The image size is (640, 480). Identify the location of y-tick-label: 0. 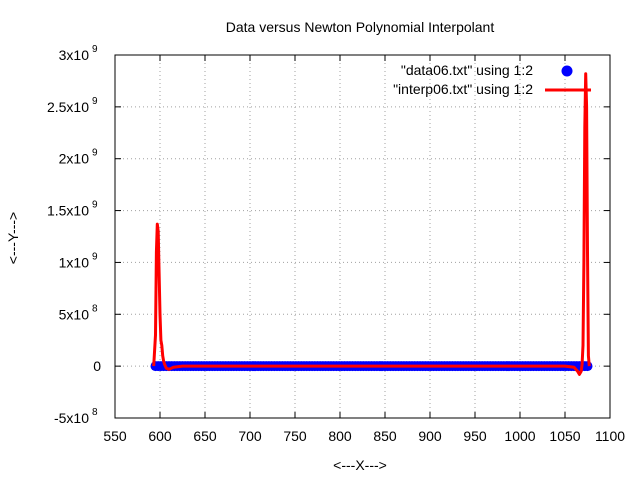
(97, 366).